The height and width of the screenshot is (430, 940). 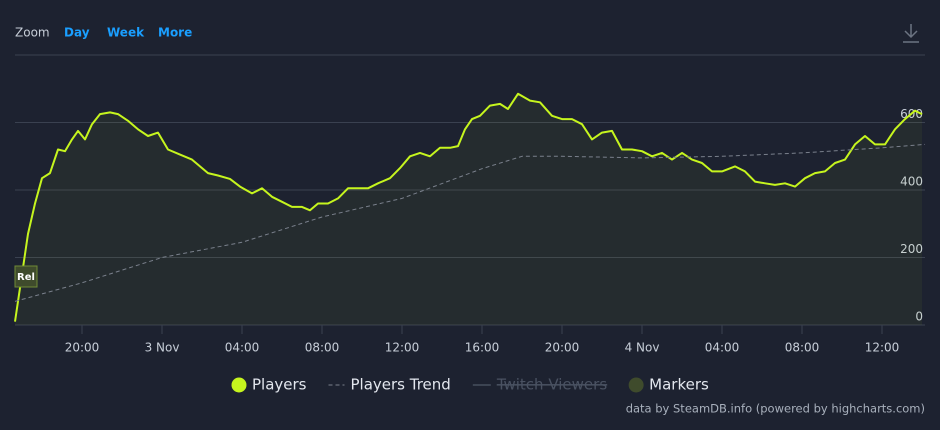 I want to click on download-button, so click(x=911, y=33).